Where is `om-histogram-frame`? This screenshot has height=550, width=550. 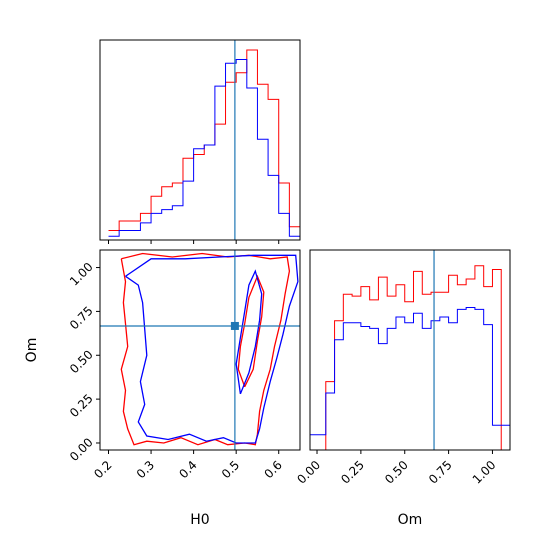 om-histogram-frame is located at coordinates (410, 350).